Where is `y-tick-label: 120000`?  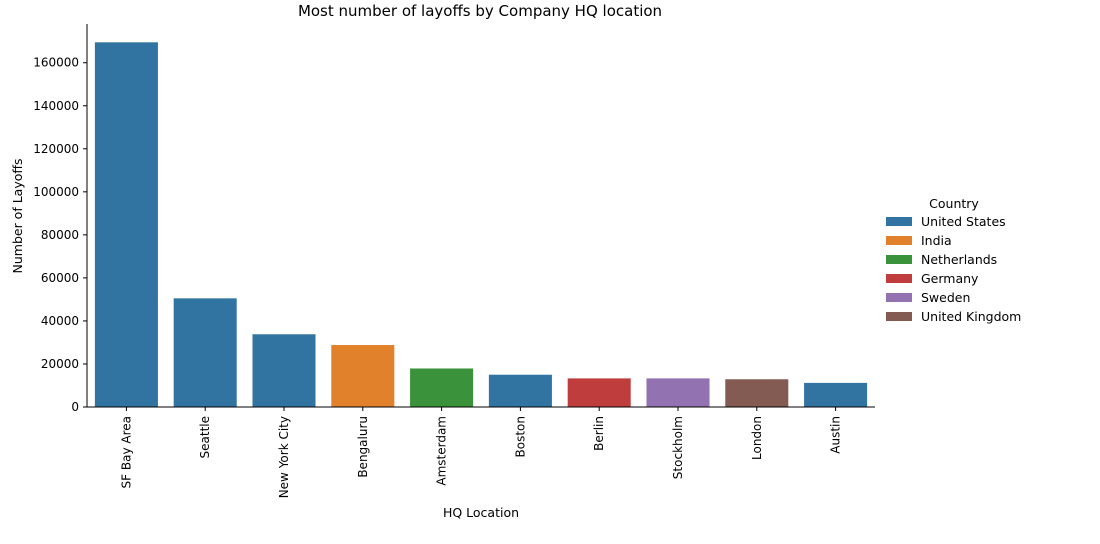 y-tick-label: 120000 is located at coordinates (56, 149).